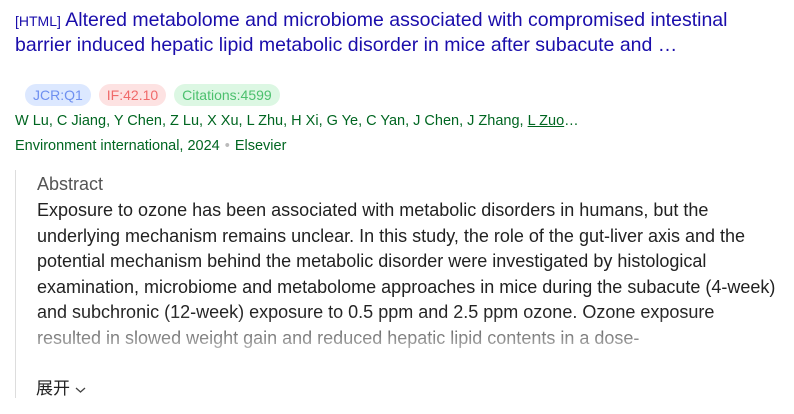 The height and width of the screenshot is (414, 794). Describe the element at coordinates (546, 121) in the screenshot. I see `author-link: L Zuo` at that location.